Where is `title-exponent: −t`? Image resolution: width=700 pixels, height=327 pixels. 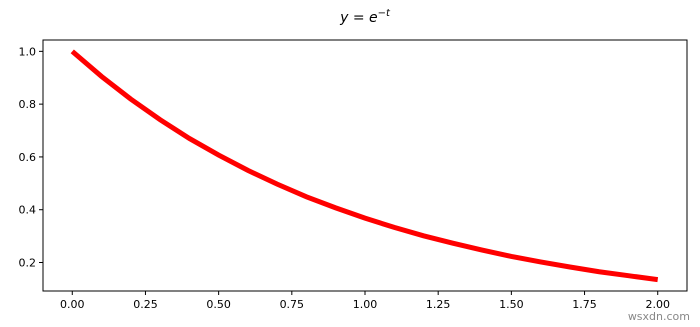 title-exponent: −t is located at coordinates (384, 13).